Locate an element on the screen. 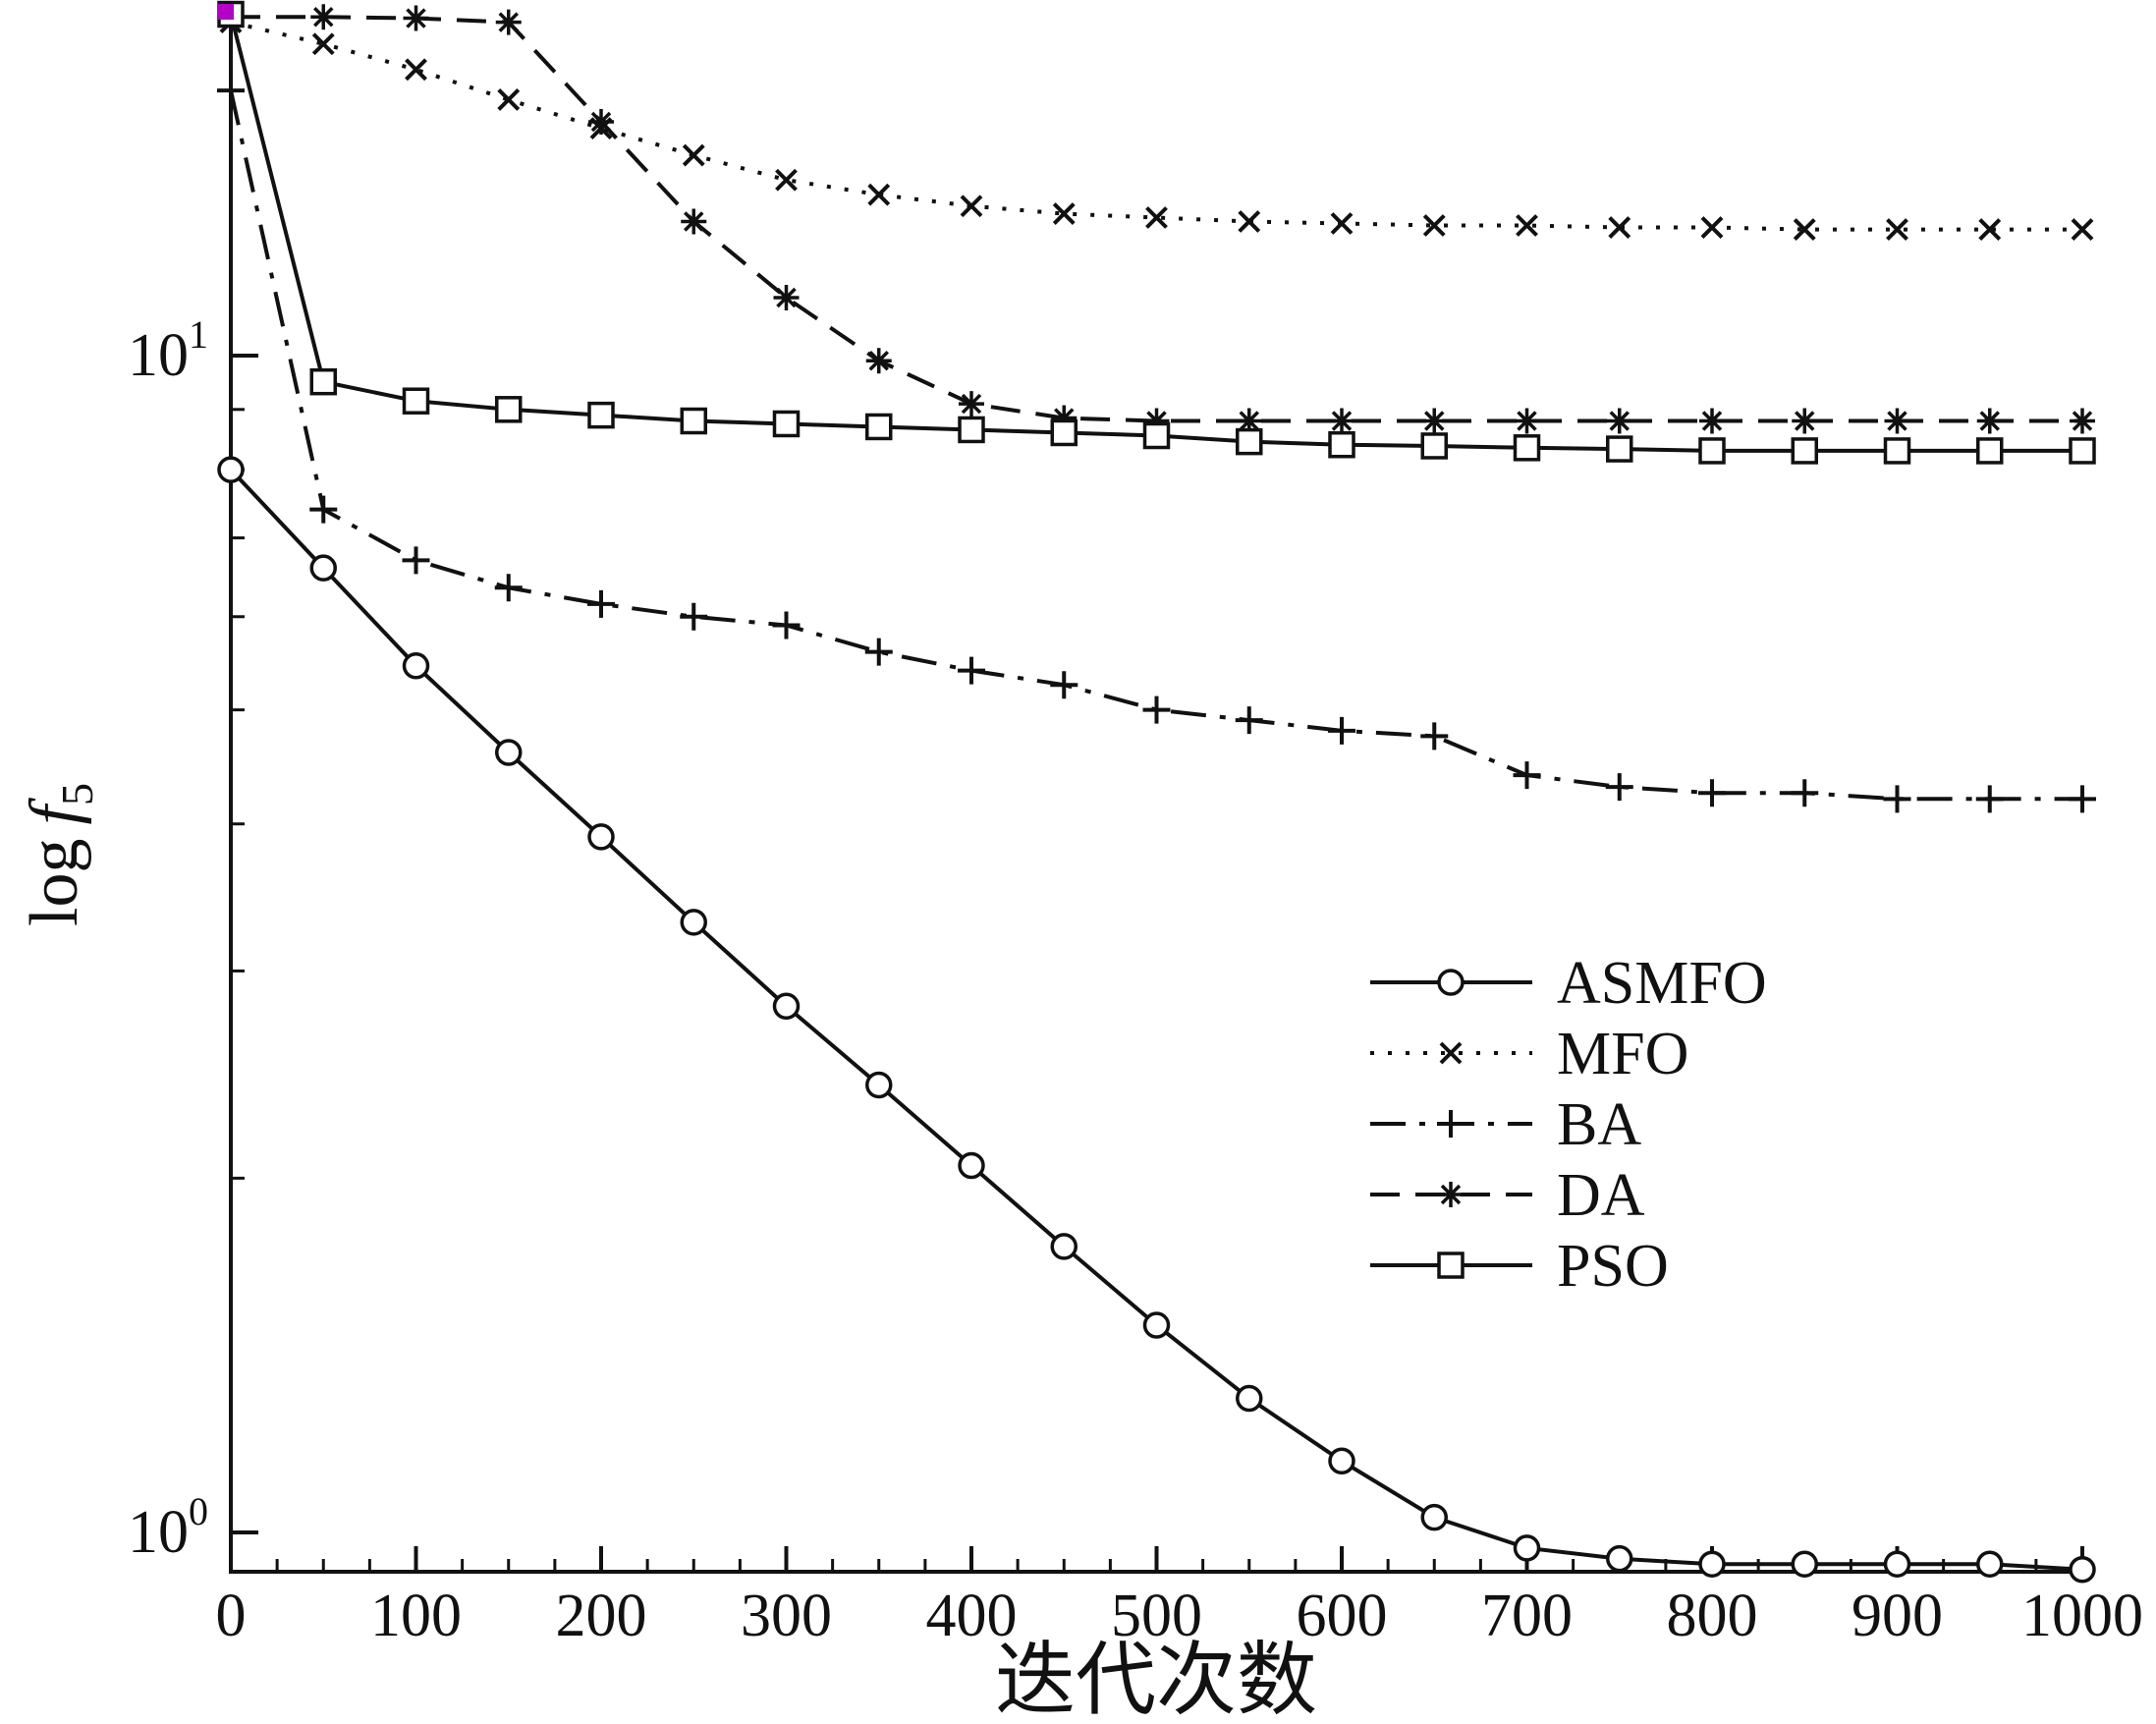 The height and width of the screenshot is (1724, 2156). x-tick-label: 1000 is located at coordinates (2082, 1616).